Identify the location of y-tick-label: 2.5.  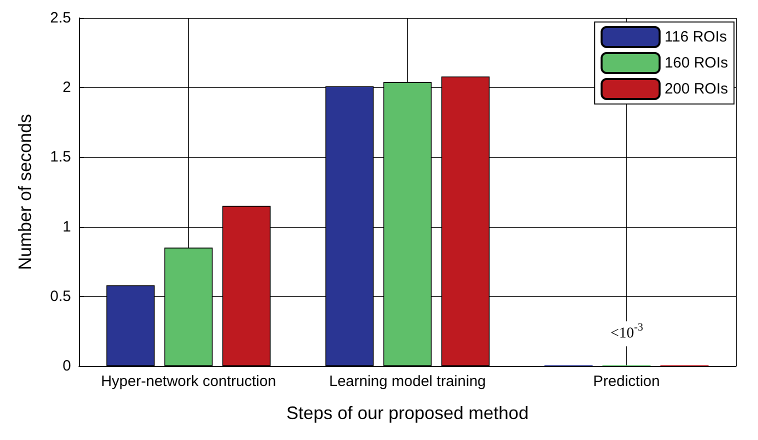
(60, 18).